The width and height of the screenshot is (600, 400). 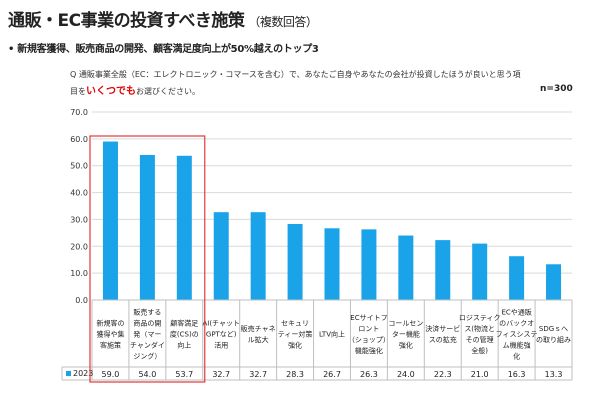 What do you see at coordinates (184, 374) in the screenshot?
I see `data-label: 53.7` at bounding box center [184, 374].